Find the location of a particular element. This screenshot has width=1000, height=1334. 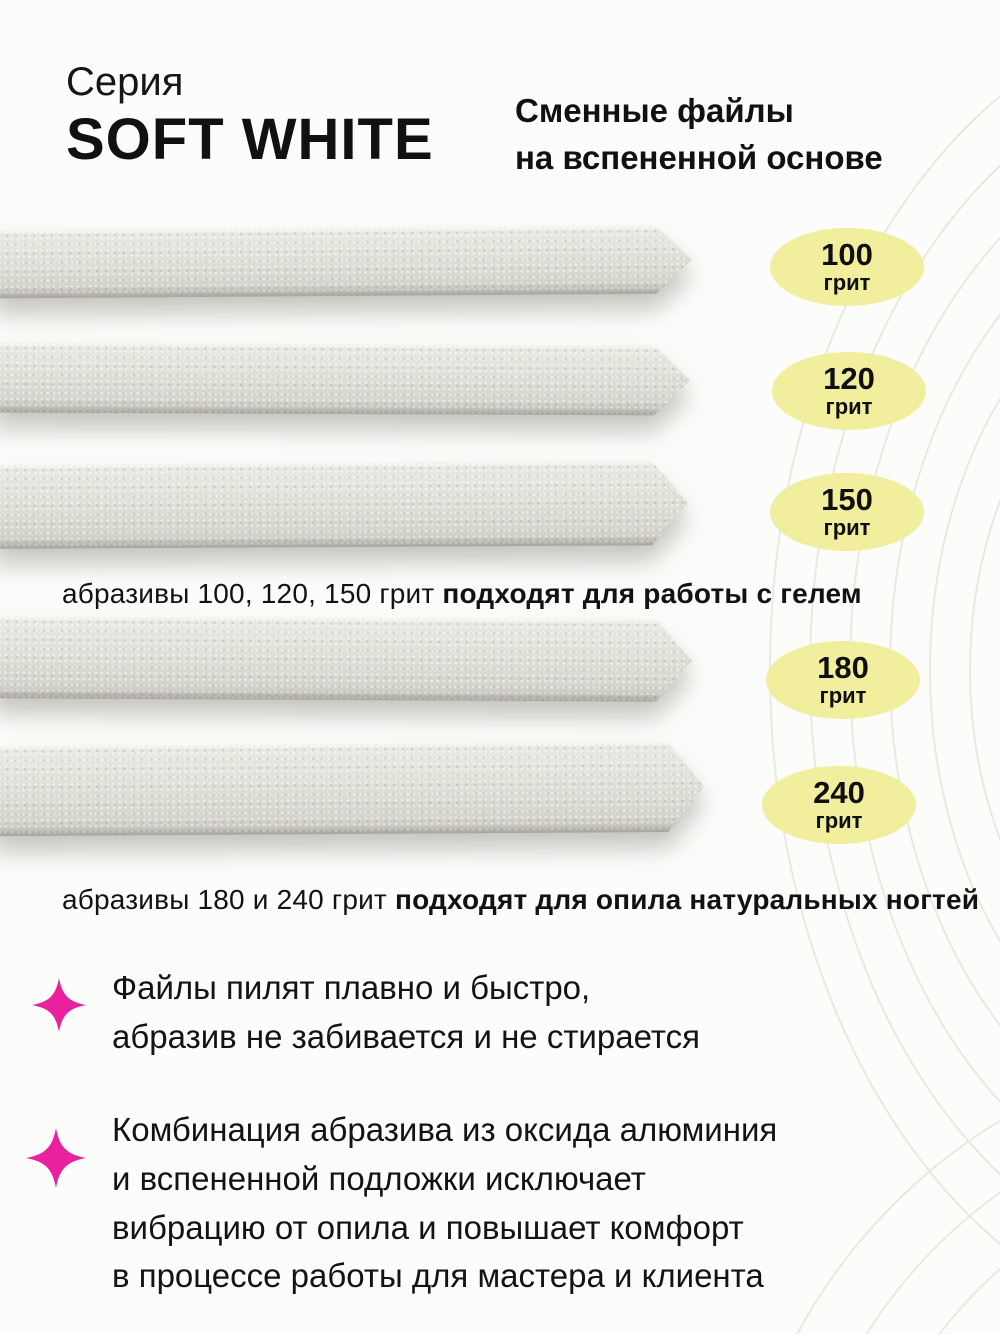

caption-natural-normal: абразивы 180 и 240 грит is located at coordinates (228, 899).